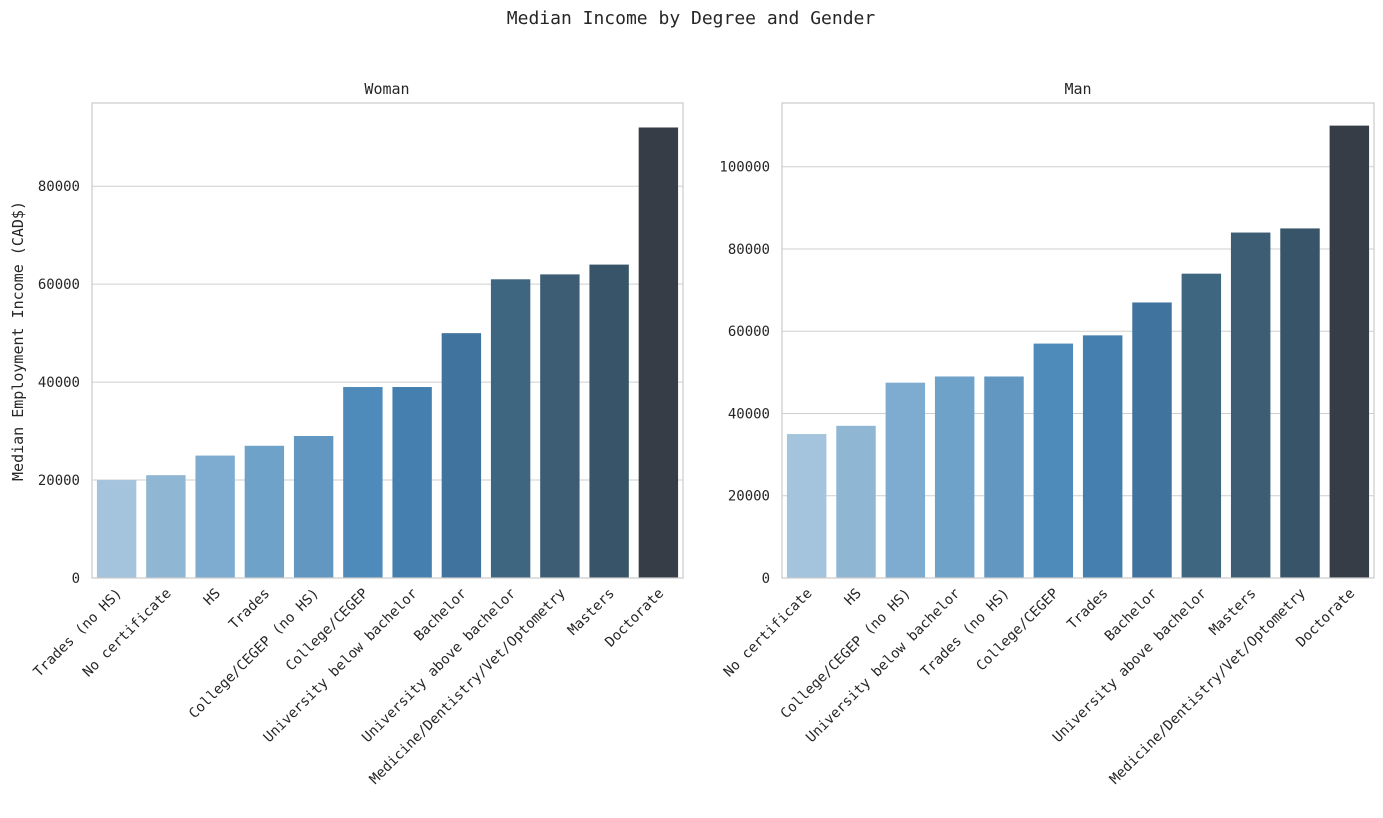  What do you see at coordinates (215, 516) in the screenshot?
I see `bar-woman-hs` at bounding box center [215, 516].